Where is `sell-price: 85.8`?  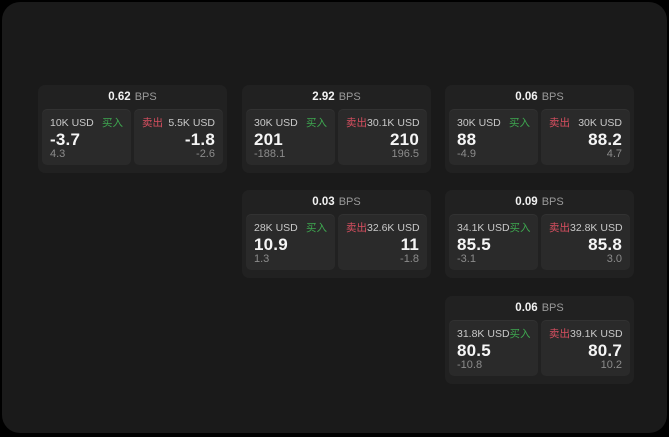 sell-price: 85.8 is located at coordinates (605, 244).